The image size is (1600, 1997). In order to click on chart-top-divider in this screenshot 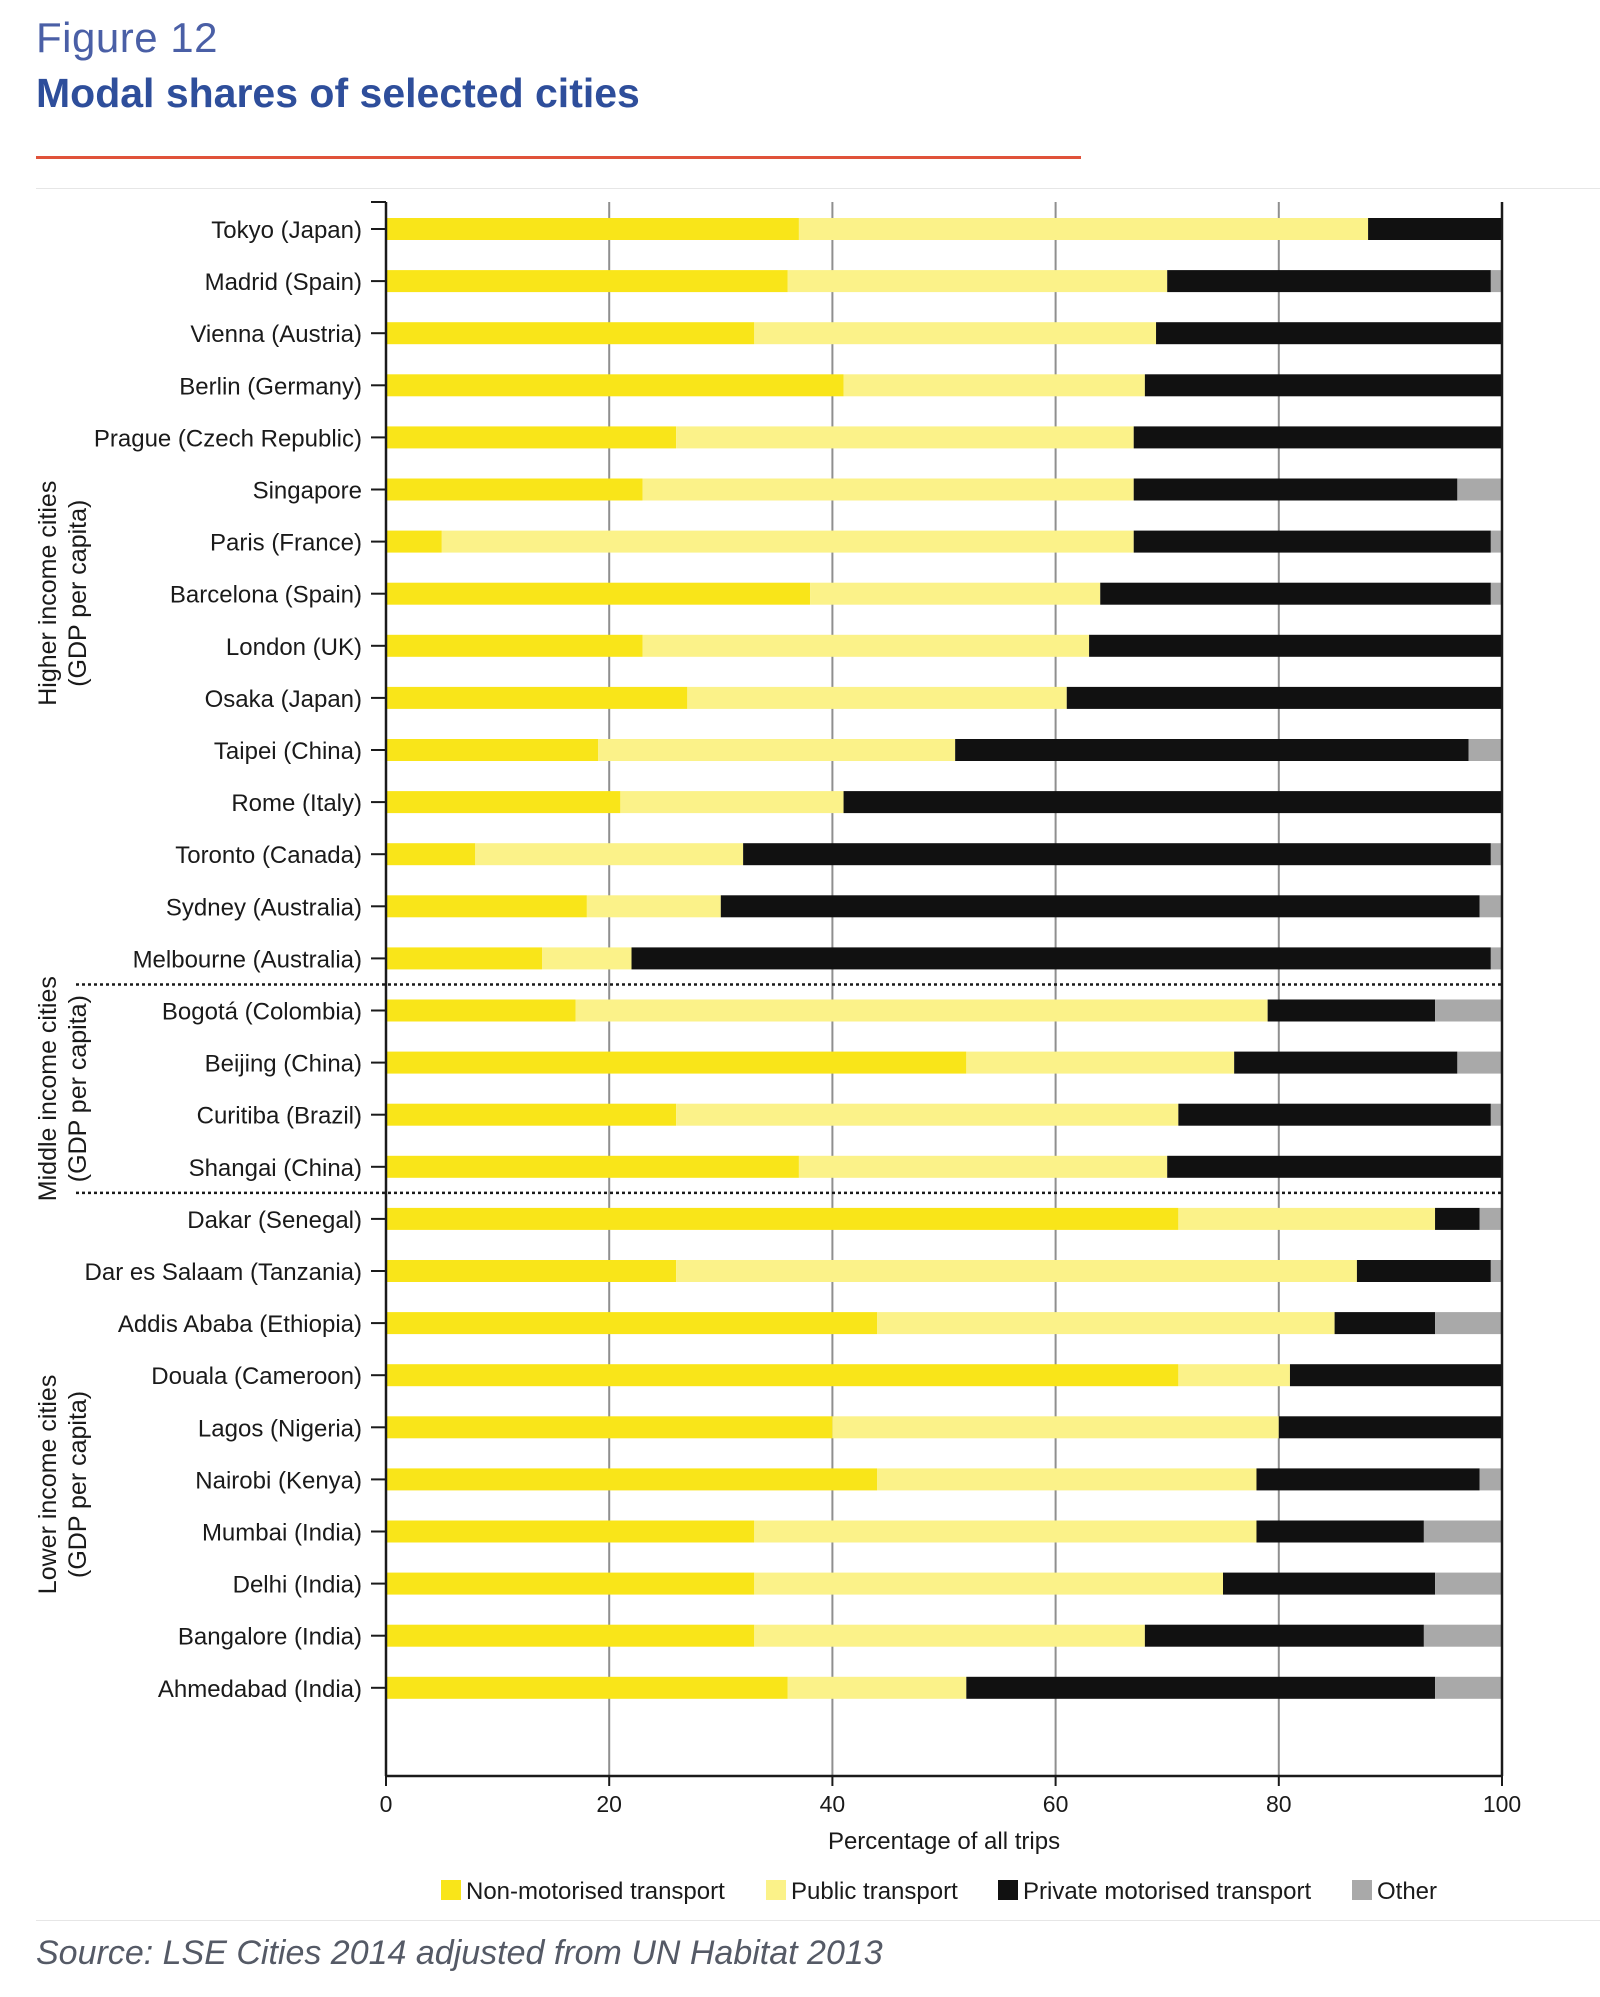, I will do `click(818, 188)`.